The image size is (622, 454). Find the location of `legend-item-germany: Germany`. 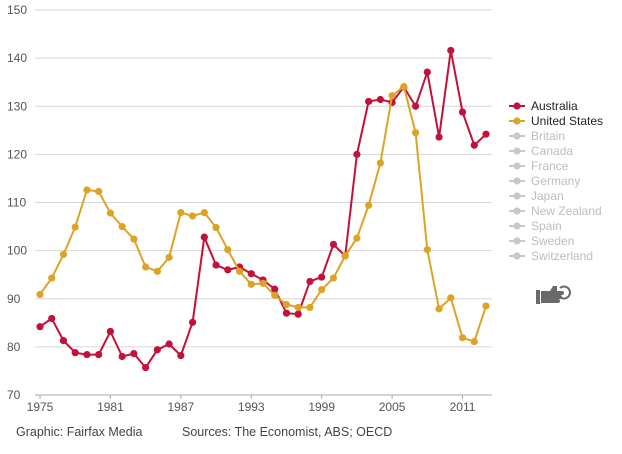

legend-item-germany: Germany is located at coordinates (544, 181).